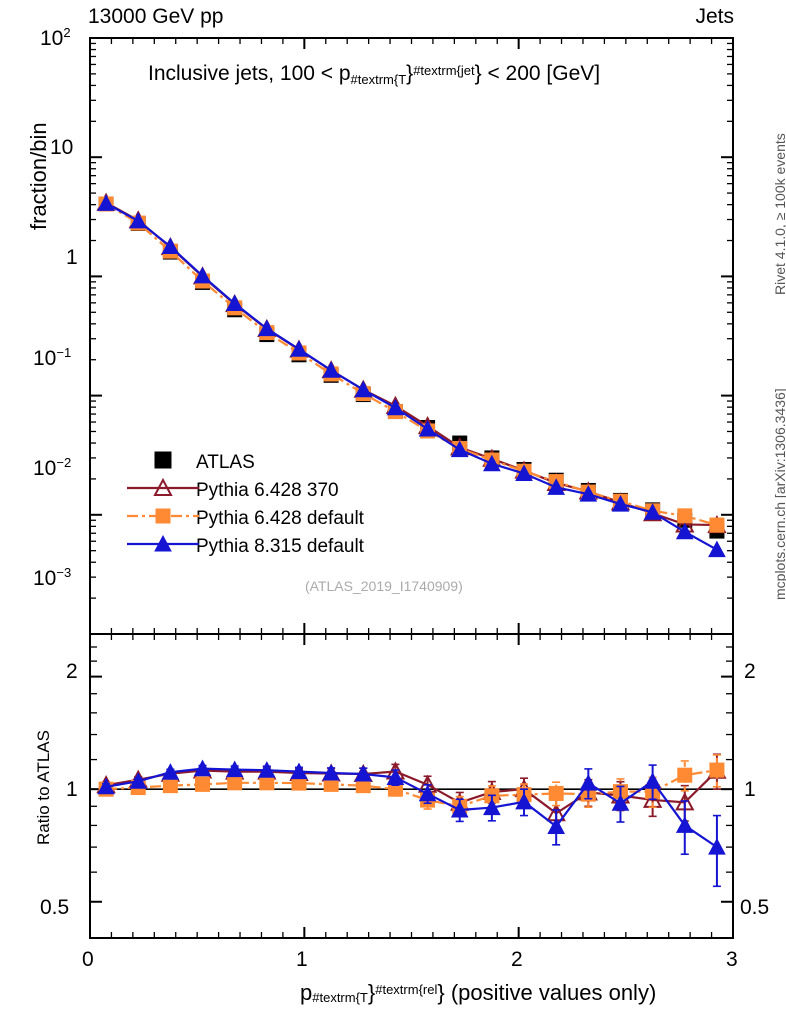  I want to click on xlabel-superscript: #textrm{rel, so click(406, 989).